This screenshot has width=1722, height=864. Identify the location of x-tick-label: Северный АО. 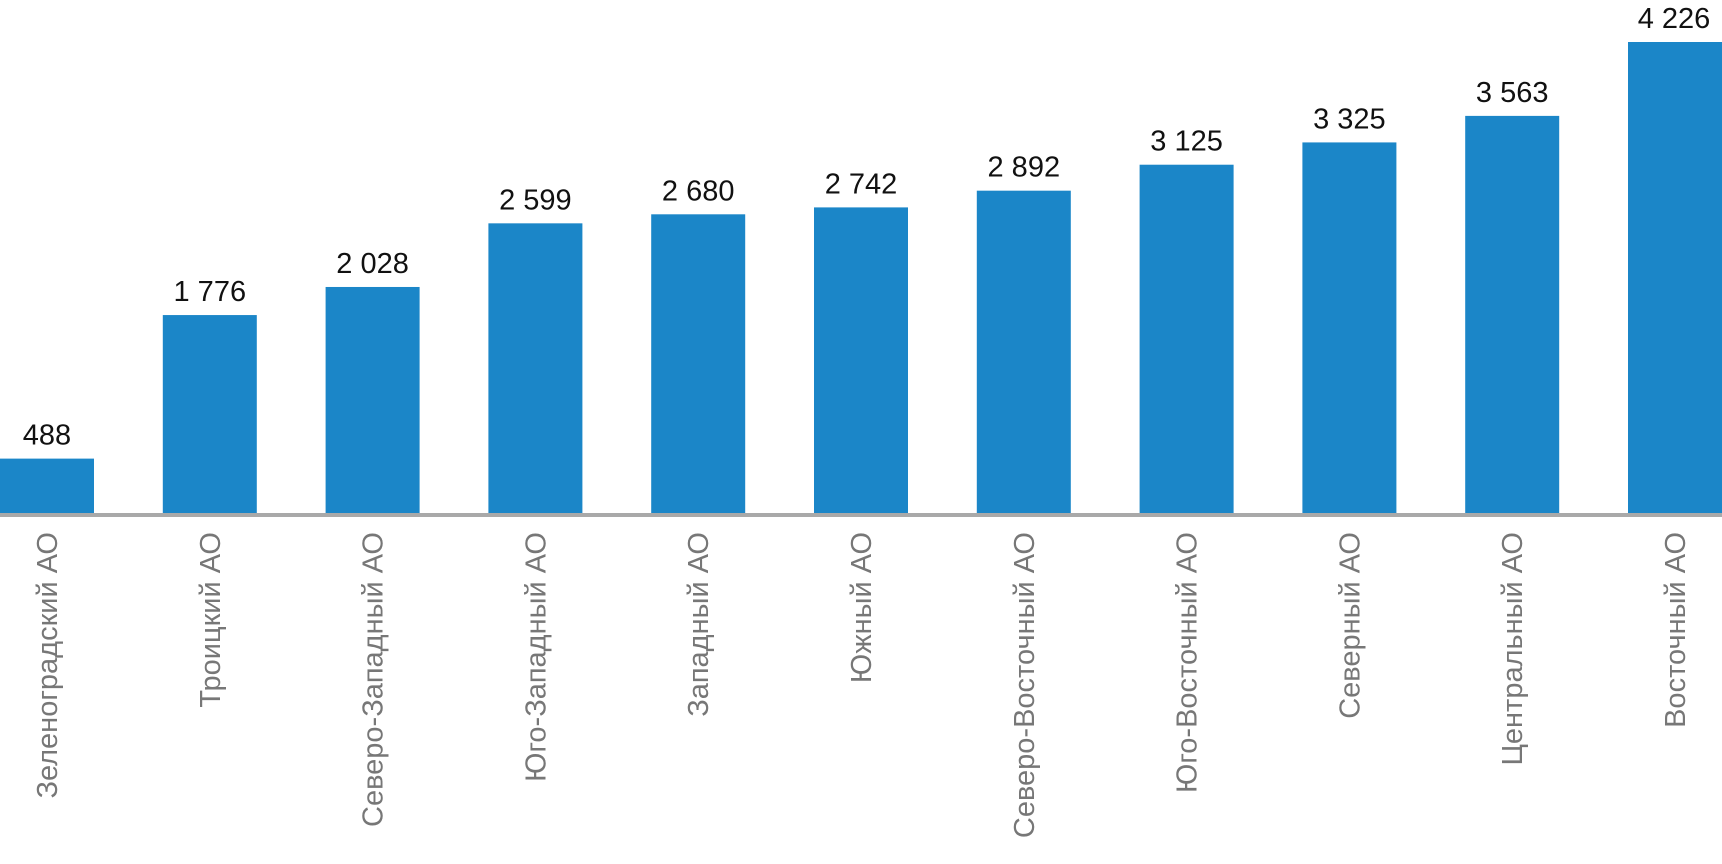
(1350, 625).